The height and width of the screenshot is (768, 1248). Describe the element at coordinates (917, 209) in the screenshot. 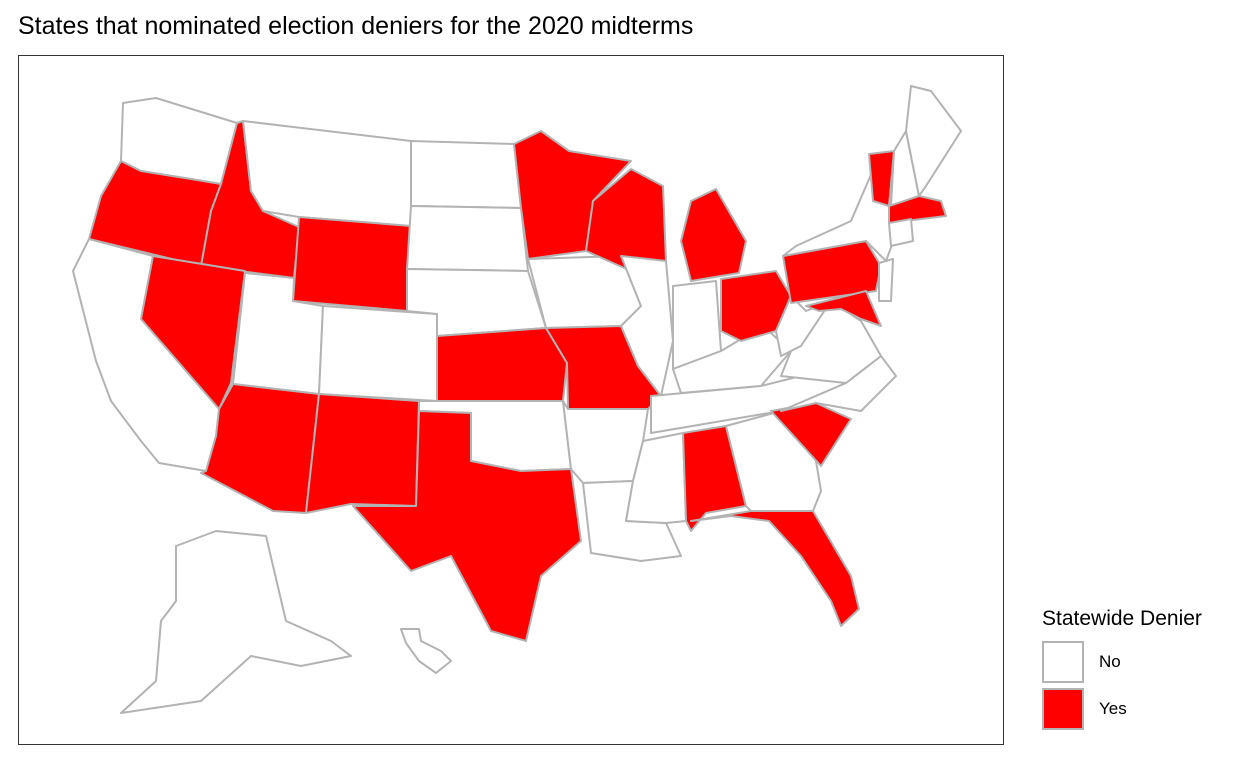

I see `state-ma` at that location.